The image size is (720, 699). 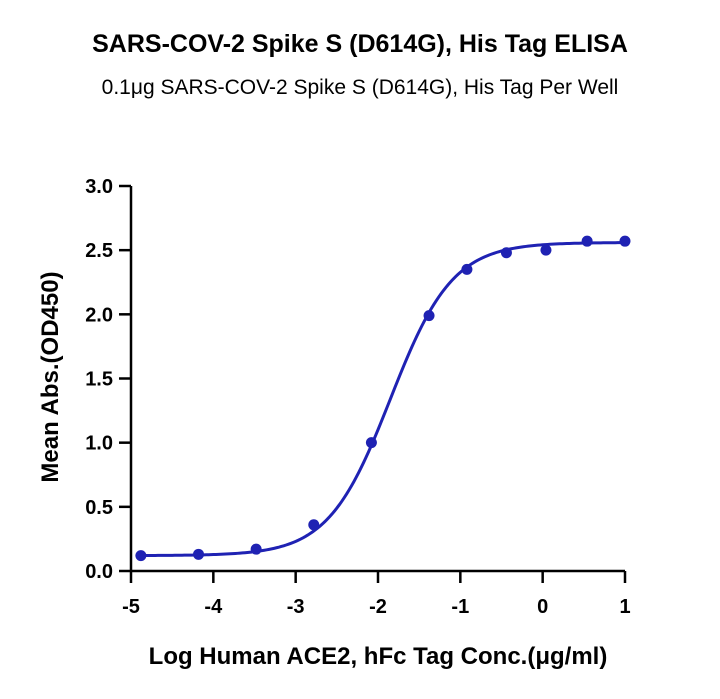 What do you see at coordinates (99, 315) in the screenshot?
I see `y-tick-label: 2.0` at bounding box center [99, 315].